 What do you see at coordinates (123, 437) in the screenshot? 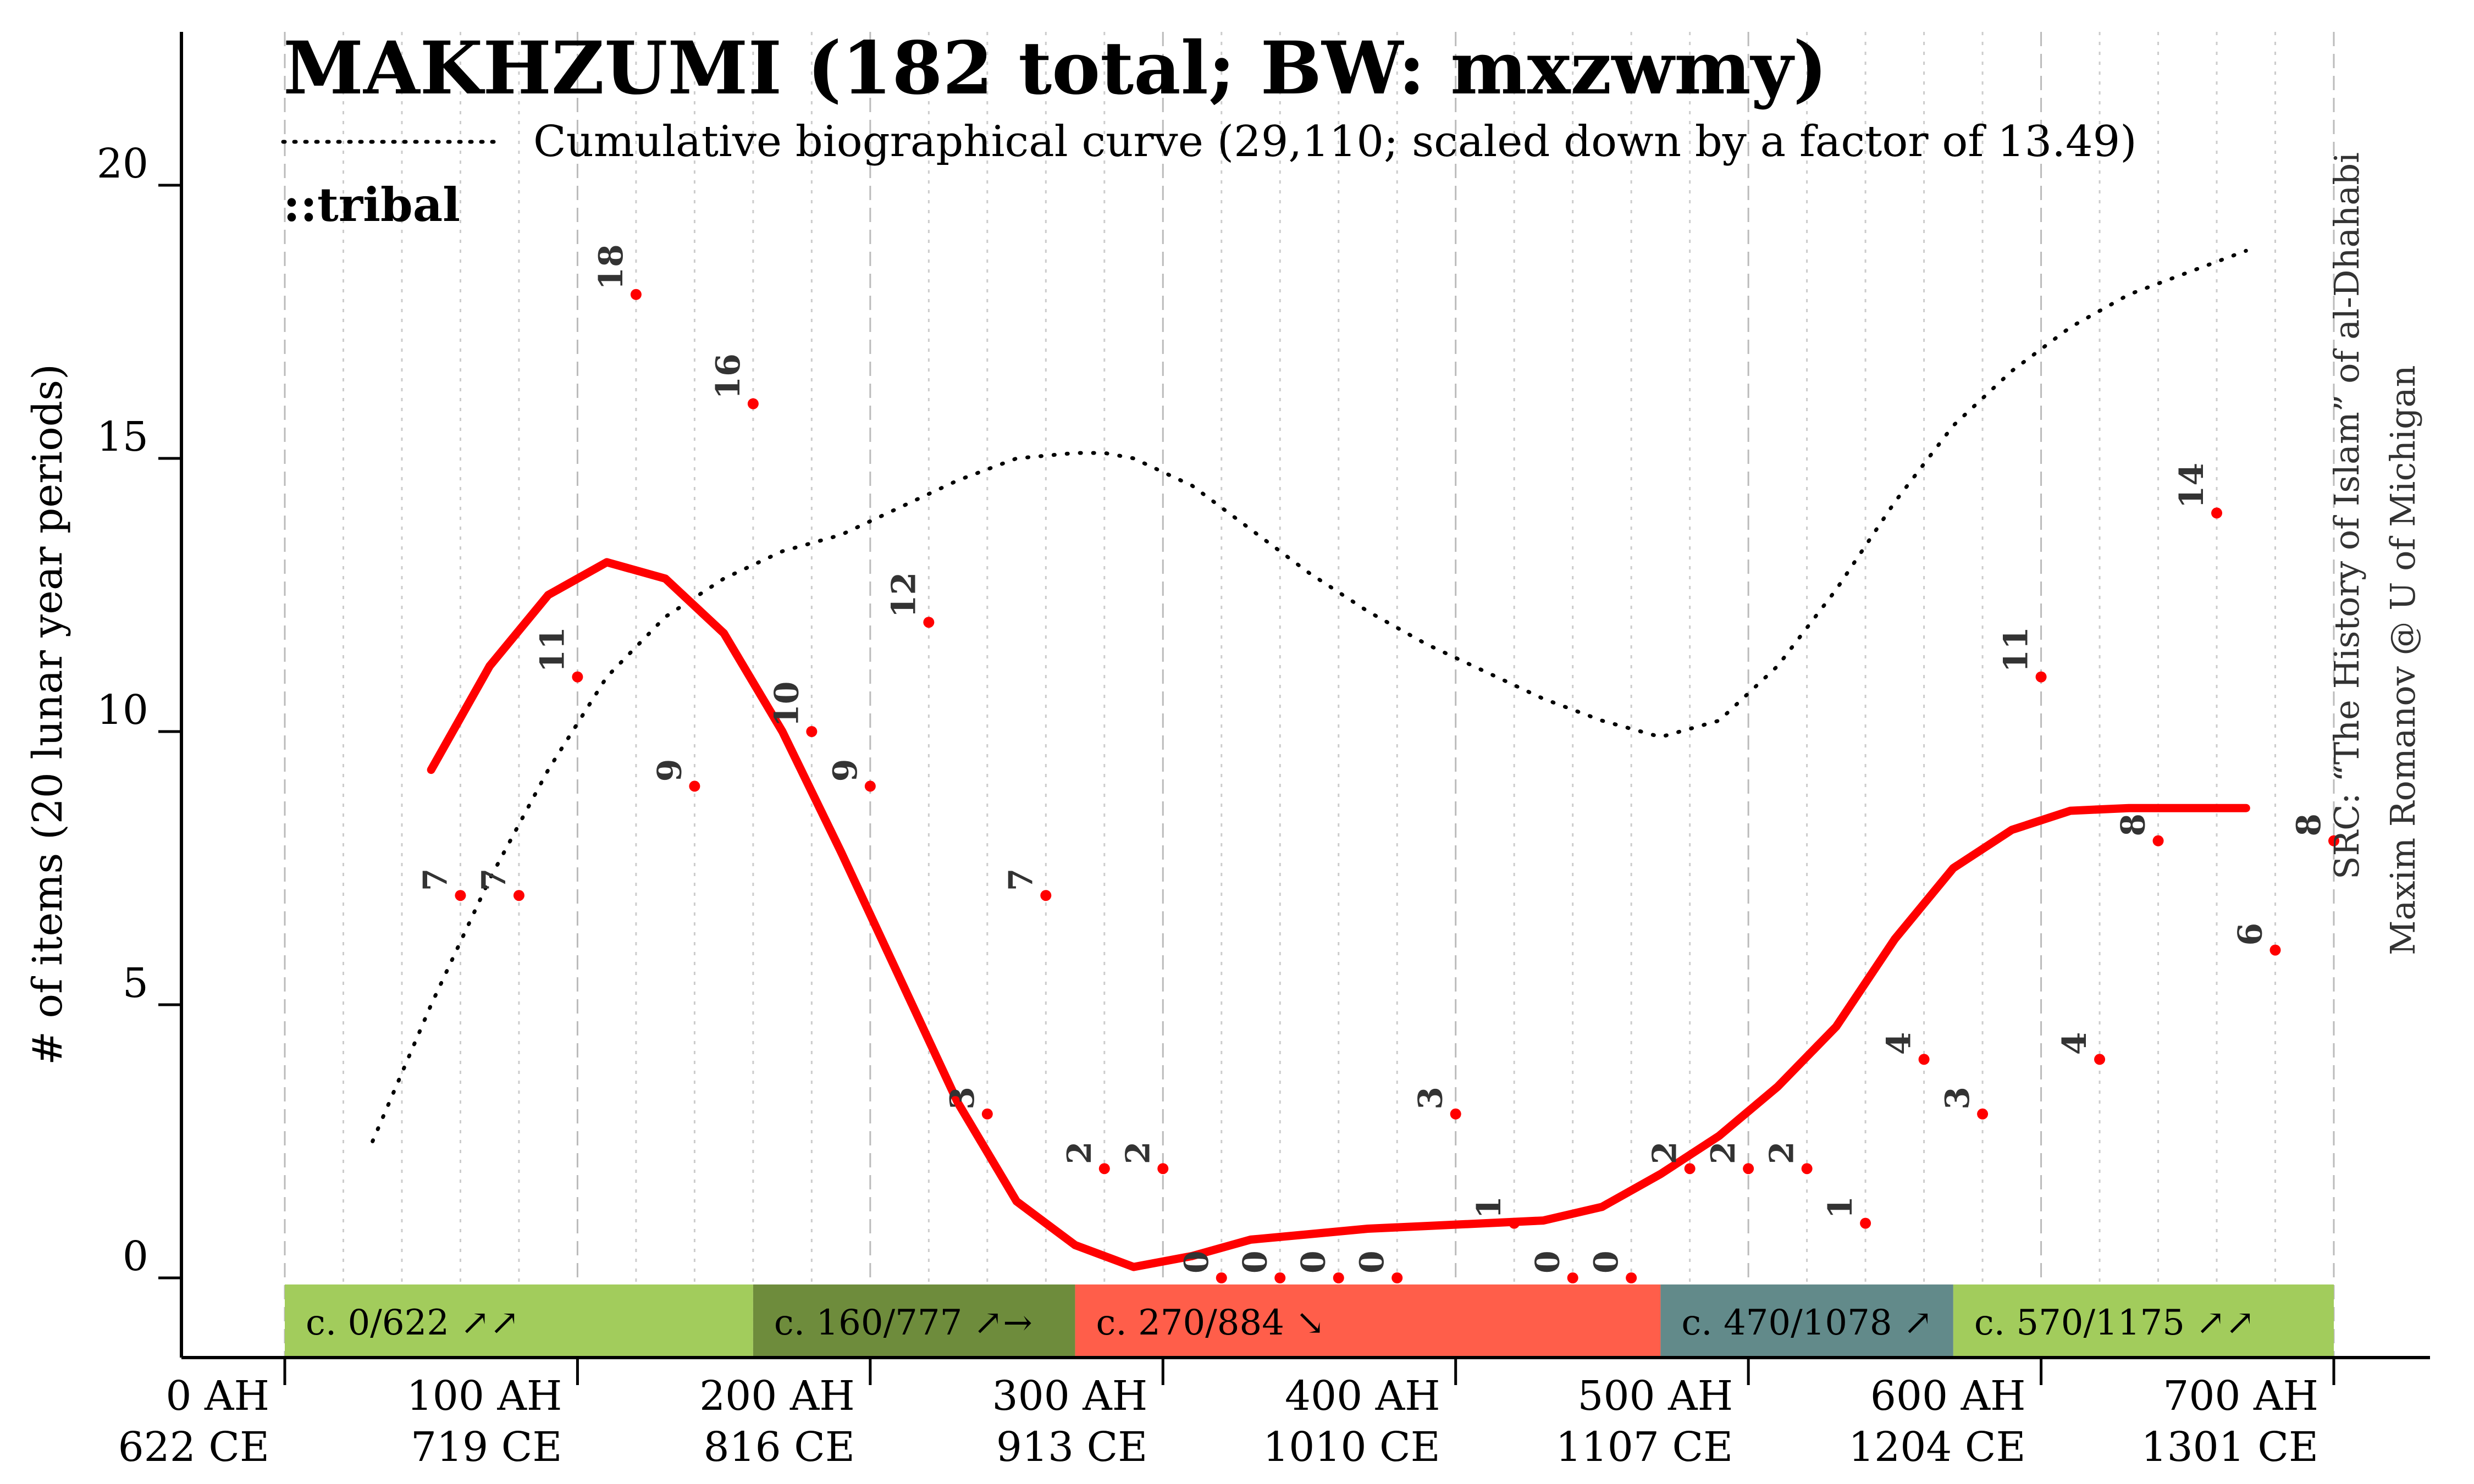
I see `y-tick-label: 15` at bounding box center [123, 437].